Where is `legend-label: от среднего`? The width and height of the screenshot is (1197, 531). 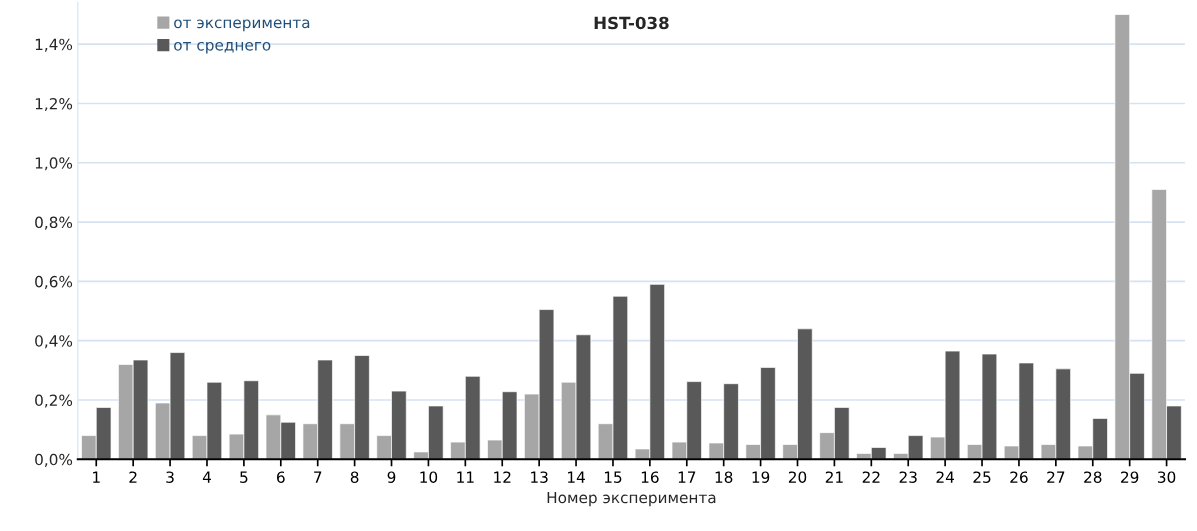
legend-label: от среднего is located at coordinates (222, 47).